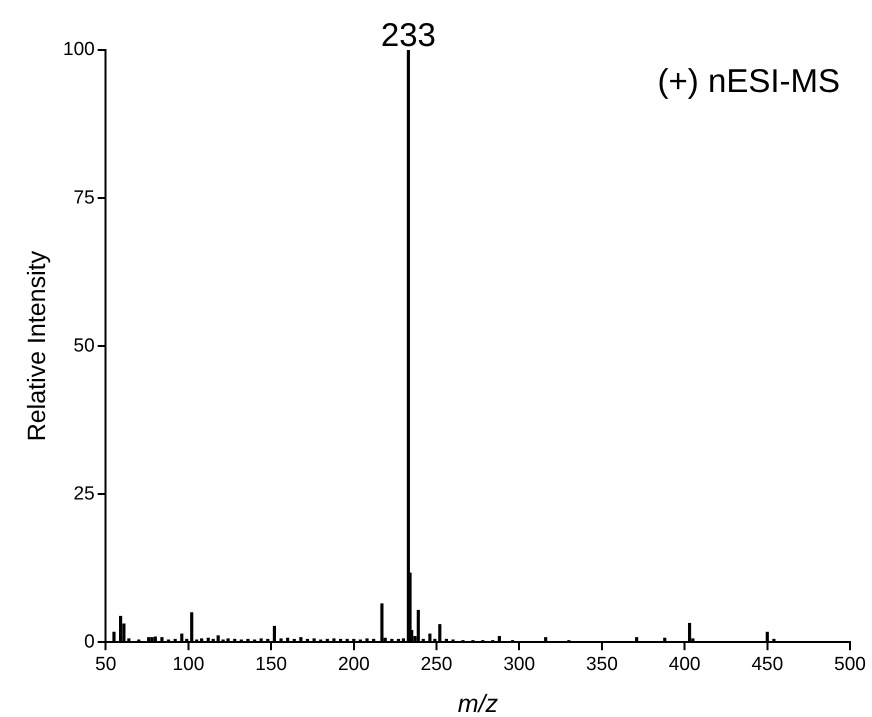  What do you see at coordinates (84, 345) in the screenshot?
I see `y-tick-label: 50` at bounding box center [84, 345].